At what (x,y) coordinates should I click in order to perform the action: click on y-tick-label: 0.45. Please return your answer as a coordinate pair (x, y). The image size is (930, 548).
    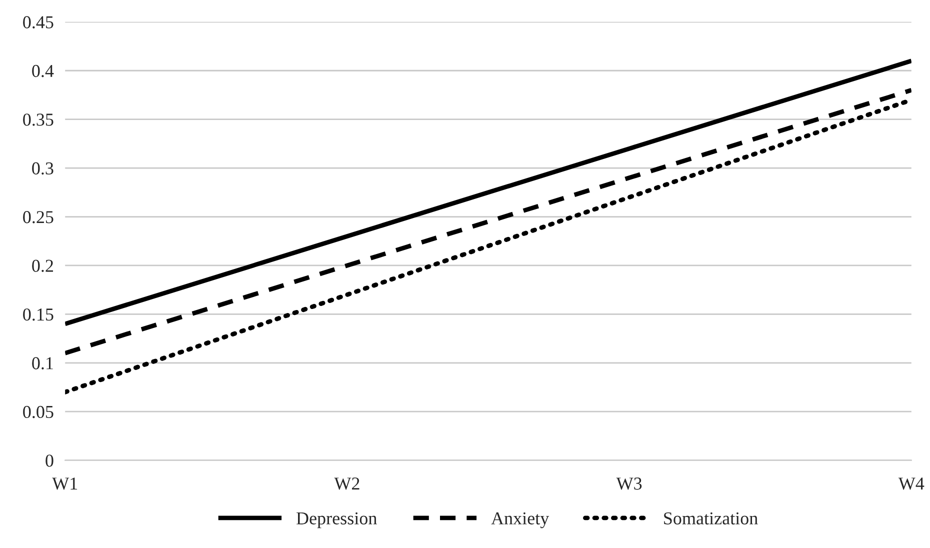
    Looking at the image, I should click on (38, 22).